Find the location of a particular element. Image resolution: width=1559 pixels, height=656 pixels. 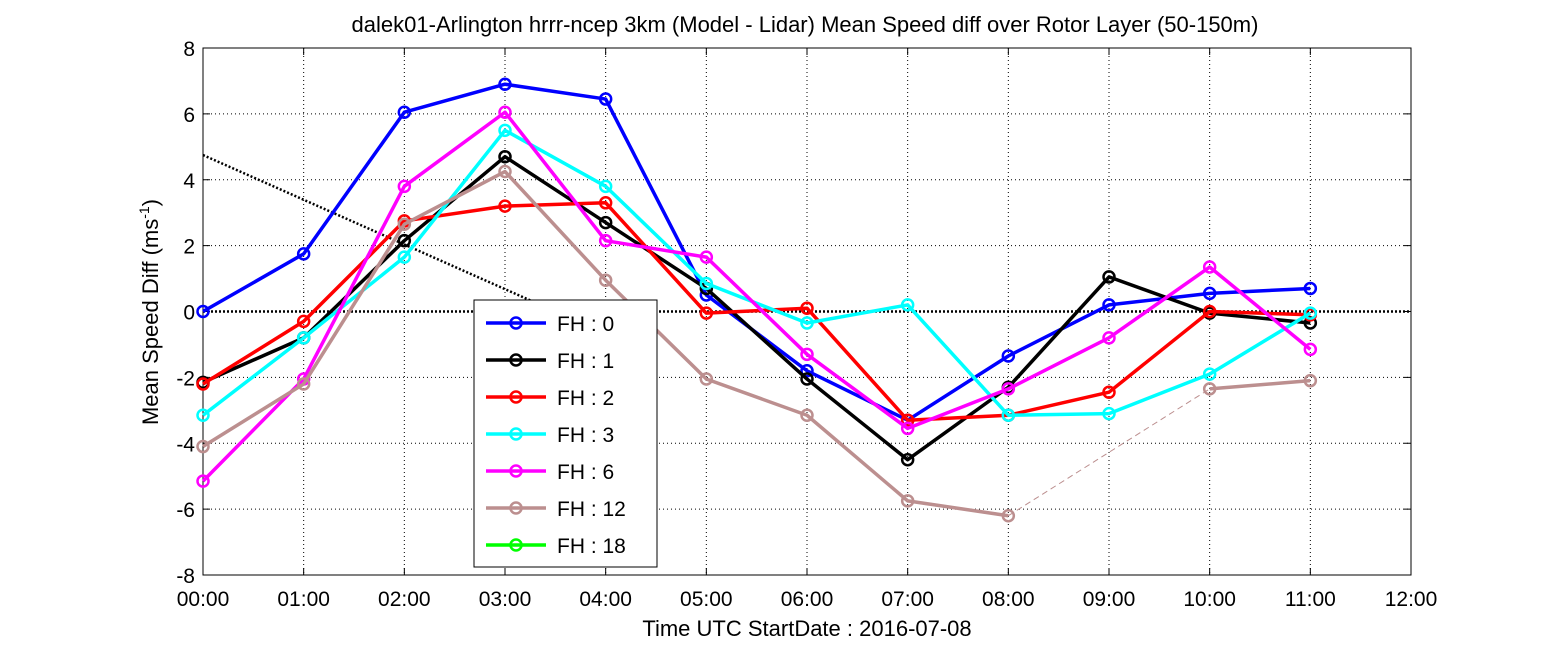

legend-label: FH : 0 is located at coordinates (585, 324).